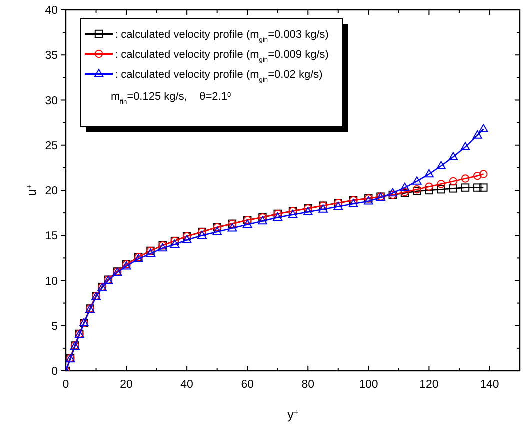  What do you see at coordinates (368, 385) in the screenshot?
I see `x-tick-label: 100` at bounding box center [368, 385].